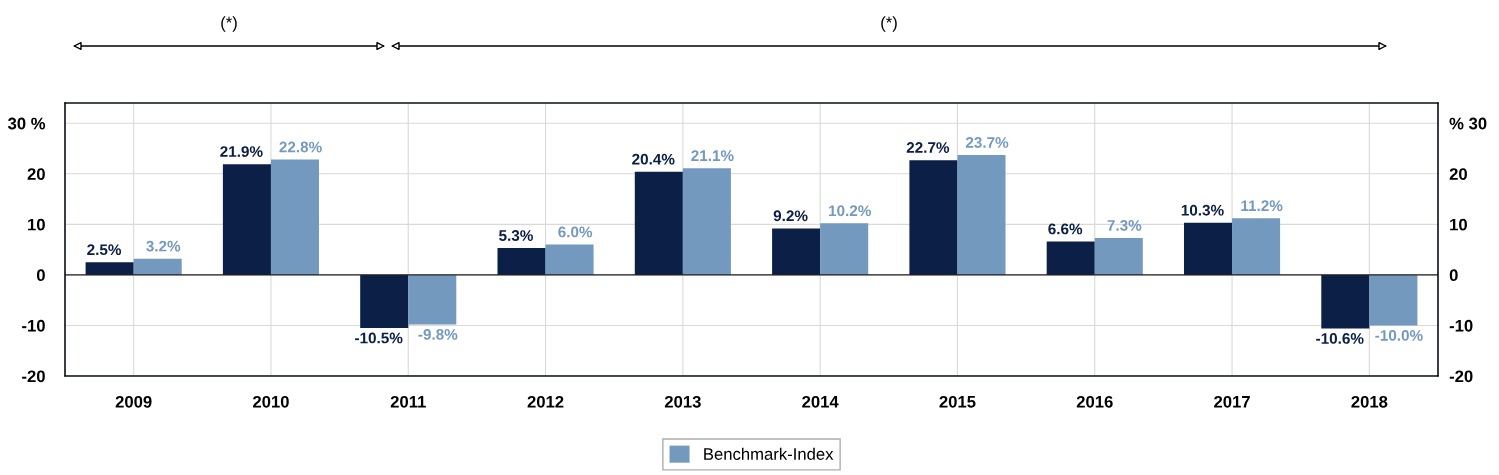 Image resolution: width=1499 pixels, height=475 pixels. What do you see at coordinates (104, 250) in the screenshot?
I see `data-label: 2.5%` at bounding box center [104, 250].